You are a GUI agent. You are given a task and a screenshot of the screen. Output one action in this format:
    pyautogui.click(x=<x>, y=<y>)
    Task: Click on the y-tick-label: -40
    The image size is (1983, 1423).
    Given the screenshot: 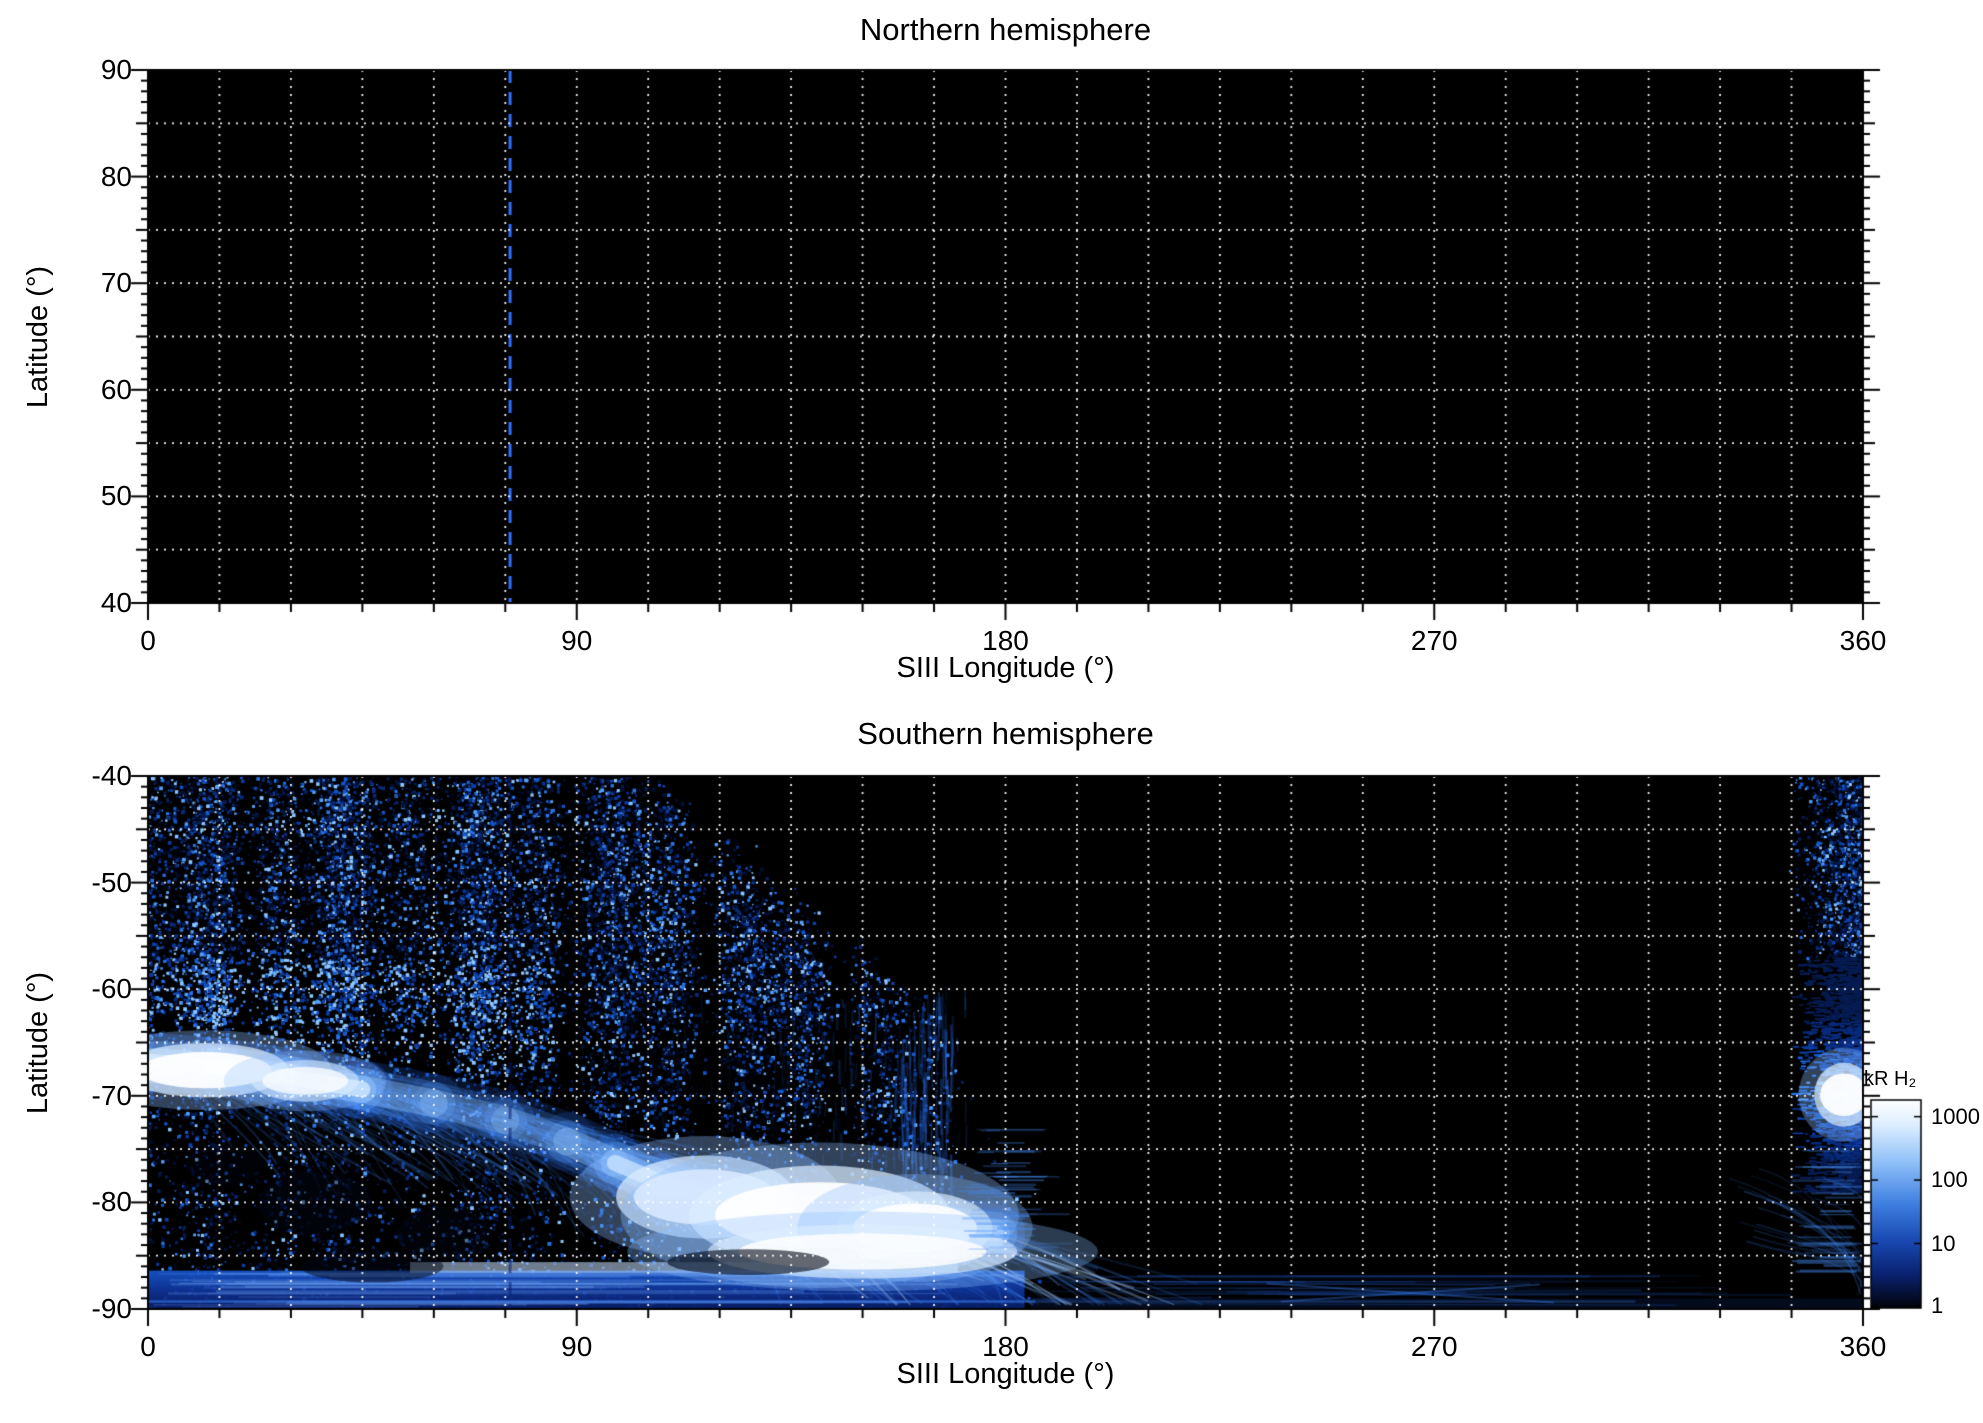 What is the action you would take?
    pyautogui.click(x=111, y=775)
    